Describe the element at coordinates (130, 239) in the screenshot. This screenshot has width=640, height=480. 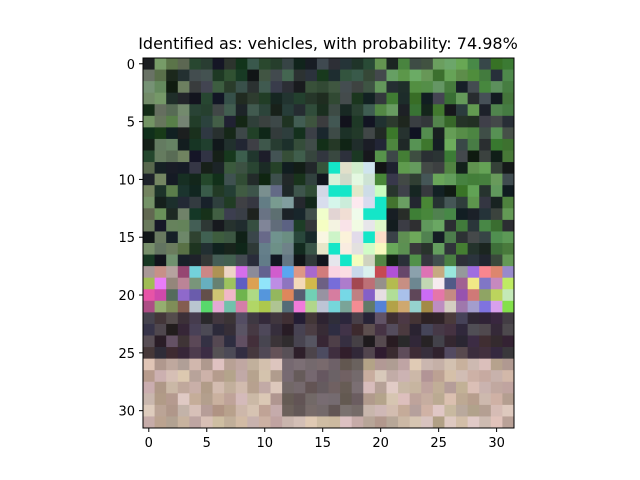
I see `y-axis: 0 5 10 15 20 25 30` at that location.